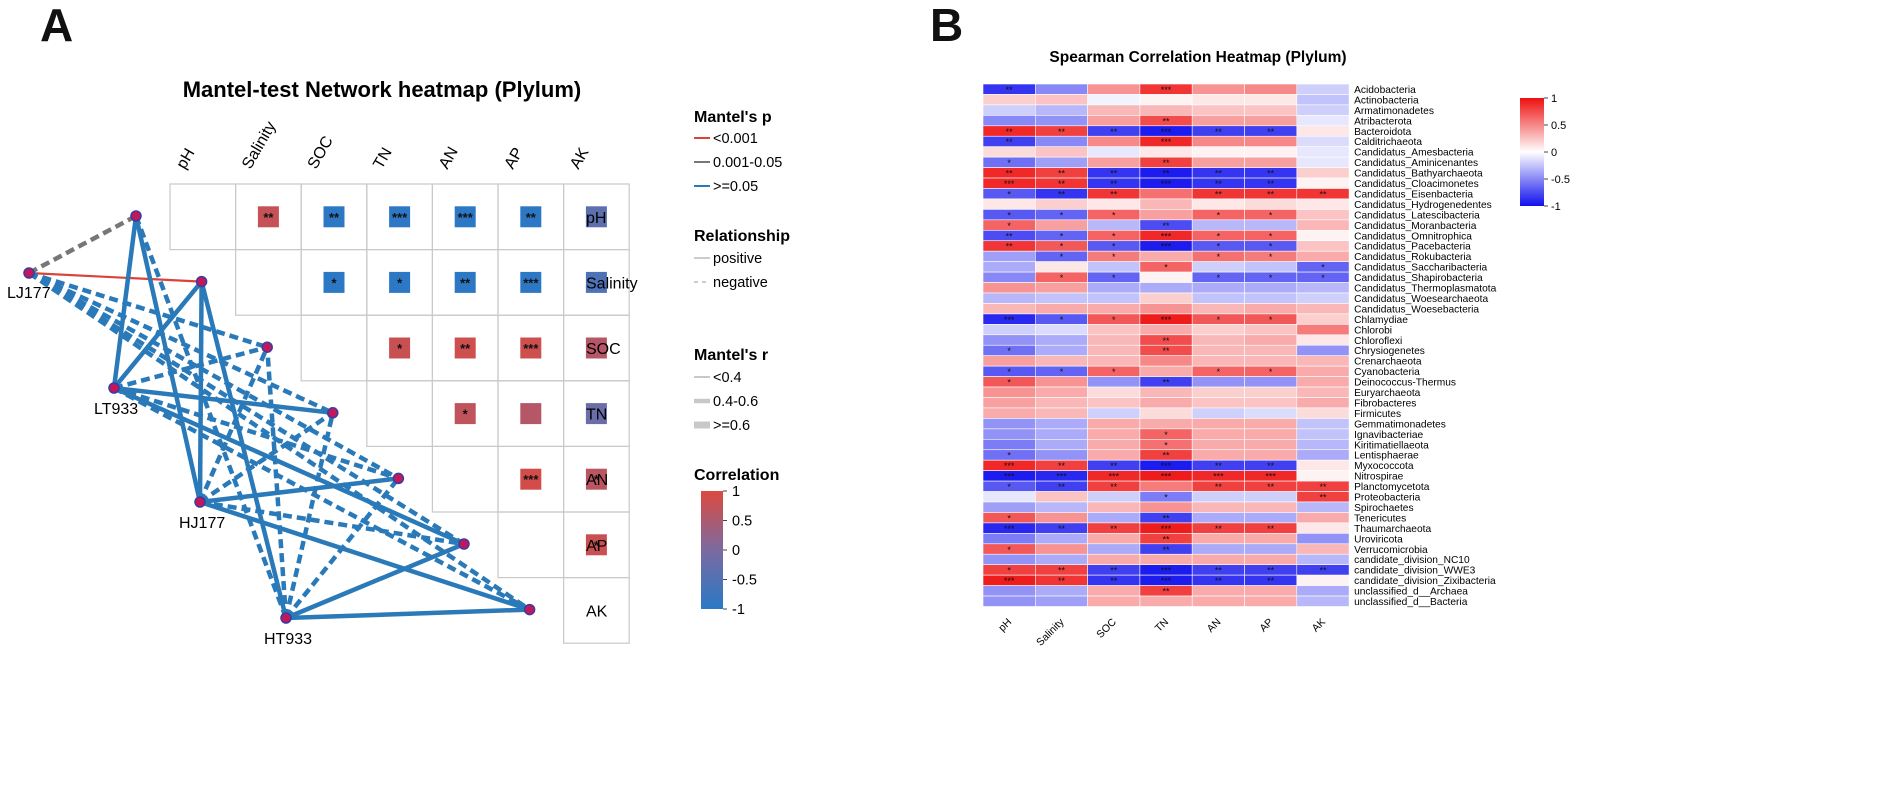 The width and height of the screenshot is (1902, 790). I want to click on legend-title-correlation: Correlation, so click(736, 475).